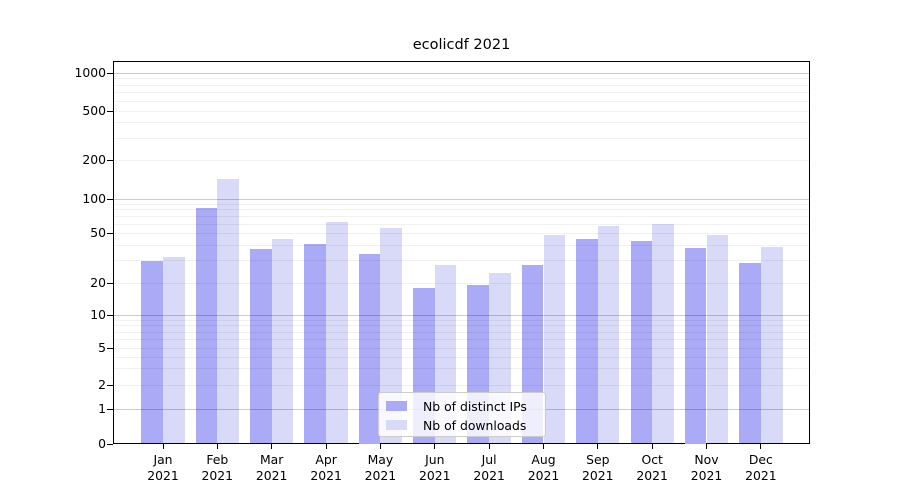  I want to click on x-tick-jun, so click(435, 446).